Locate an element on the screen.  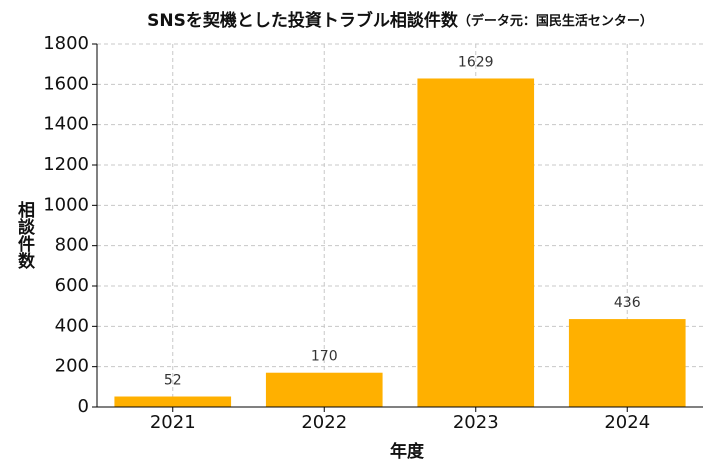
value-label: 170 is located at coordinates (324, 357).